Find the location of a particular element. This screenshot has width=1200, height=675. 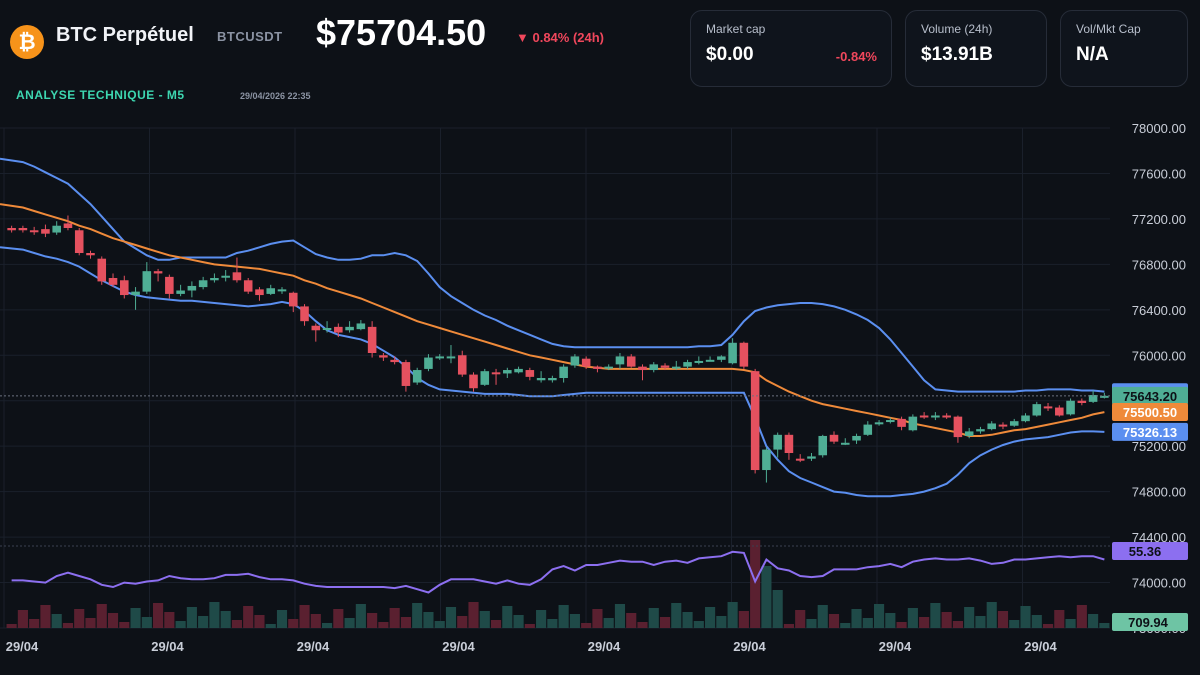

y-axis-tick-label: 75200.00 is located at coordinates (1159, 446).